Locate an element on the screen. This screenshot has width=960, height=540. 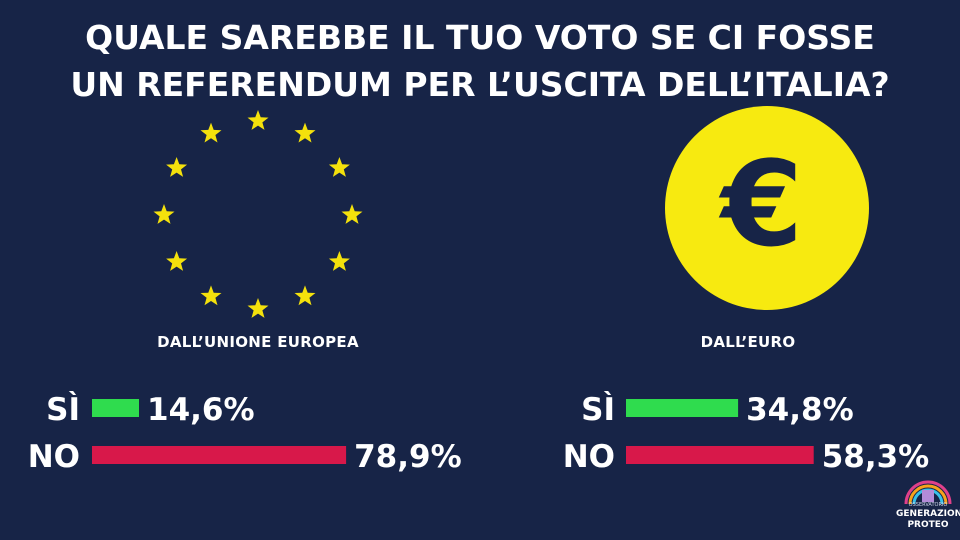
title-line-2: UN REFERENDUM PER L’USCITA DELL’ITALIA? is located at coordinates (480, 84).